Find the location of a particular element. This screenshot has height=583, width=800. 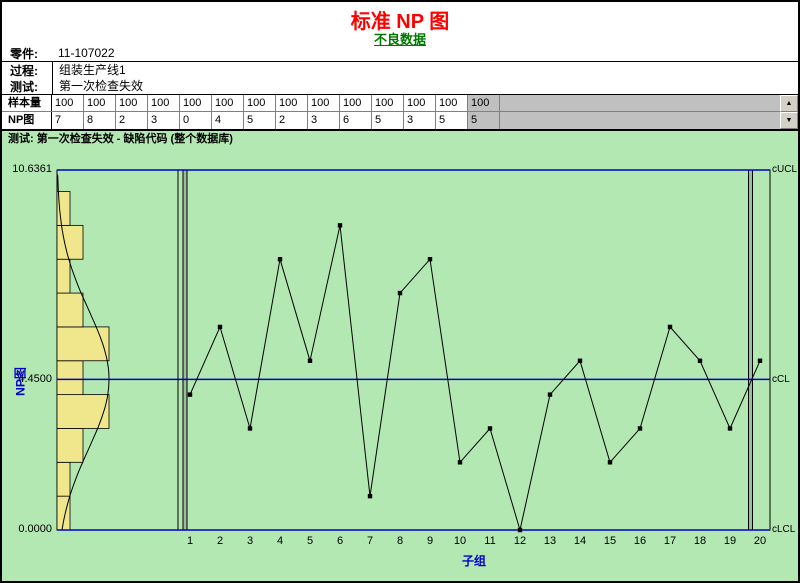

table-cell: 6 is located at coordinates (356, 120).